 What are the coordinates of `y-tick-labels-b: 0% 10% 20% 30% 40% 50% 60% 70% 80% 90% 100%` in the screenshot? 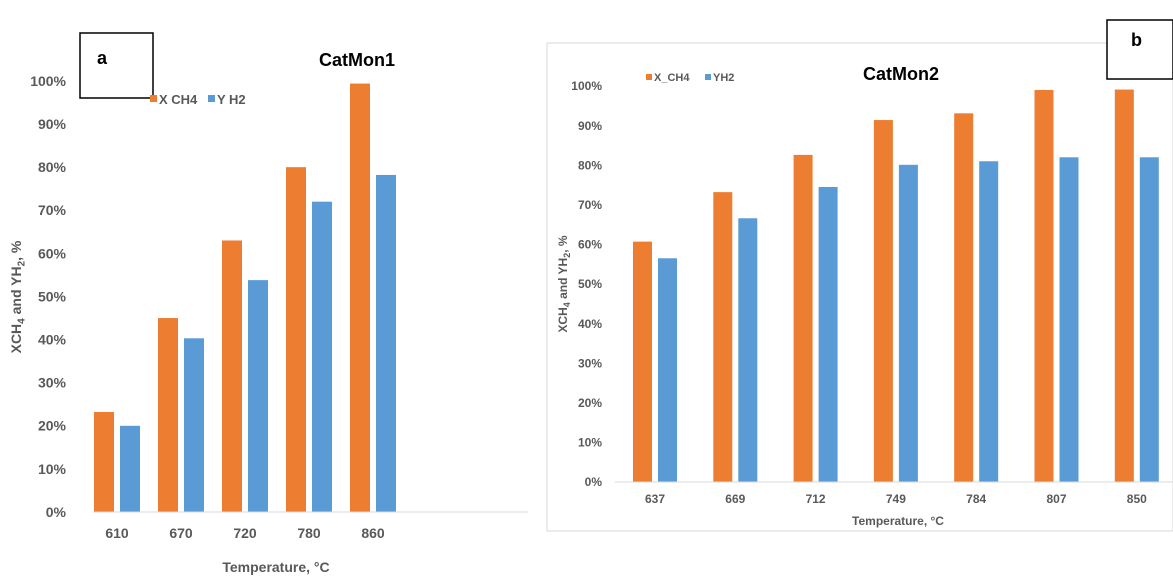 It's located at (586, 284).